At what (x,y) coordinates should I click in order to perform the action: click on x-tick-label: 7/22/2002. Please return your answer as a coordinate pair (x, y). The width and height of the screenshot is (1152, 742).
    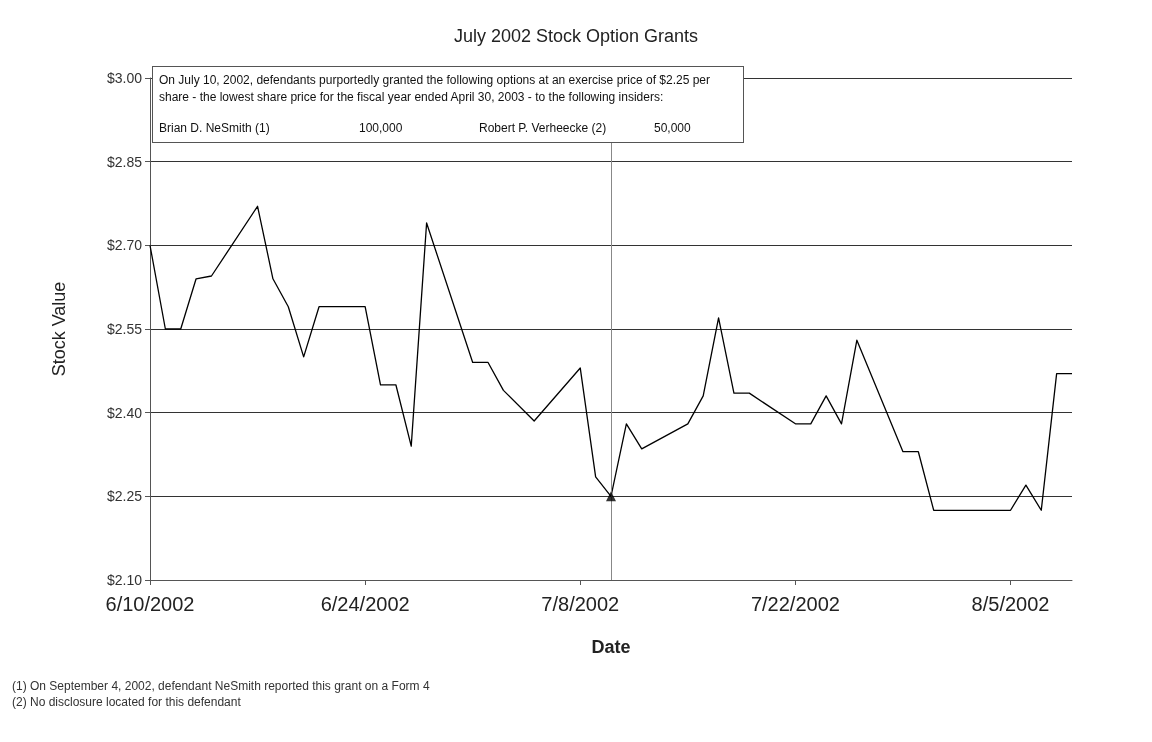
    Looking at the image, I should click on (795, 604).